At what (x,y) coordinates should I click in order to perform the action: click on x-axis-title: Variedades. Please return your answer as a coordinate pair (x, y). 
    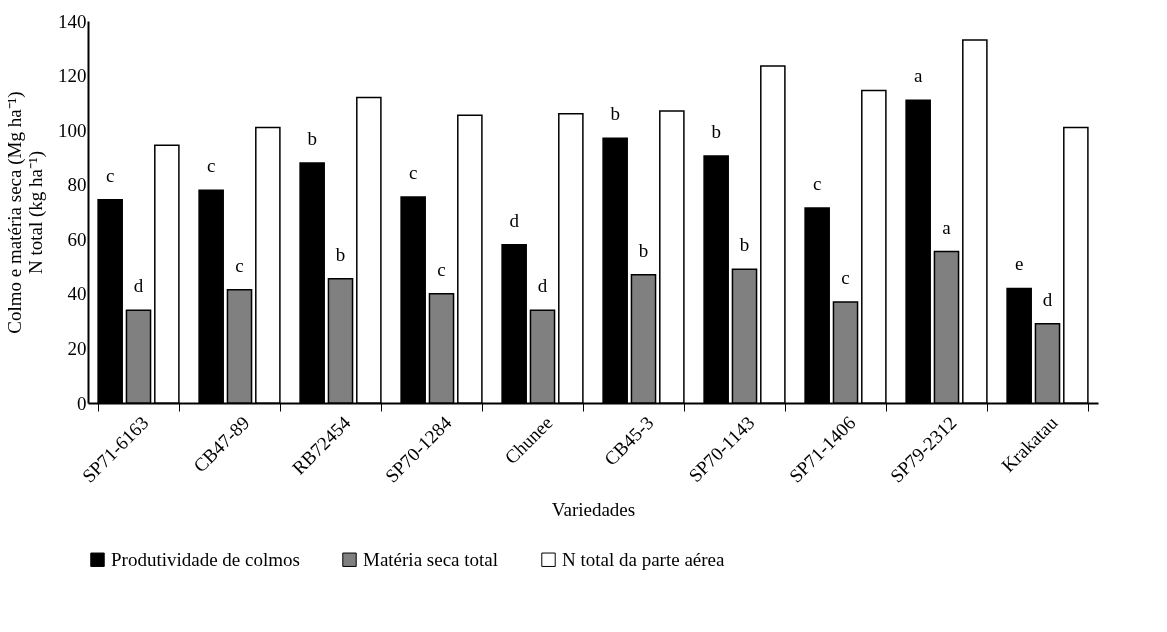
    Looking at the image, I should click on (593, 509).